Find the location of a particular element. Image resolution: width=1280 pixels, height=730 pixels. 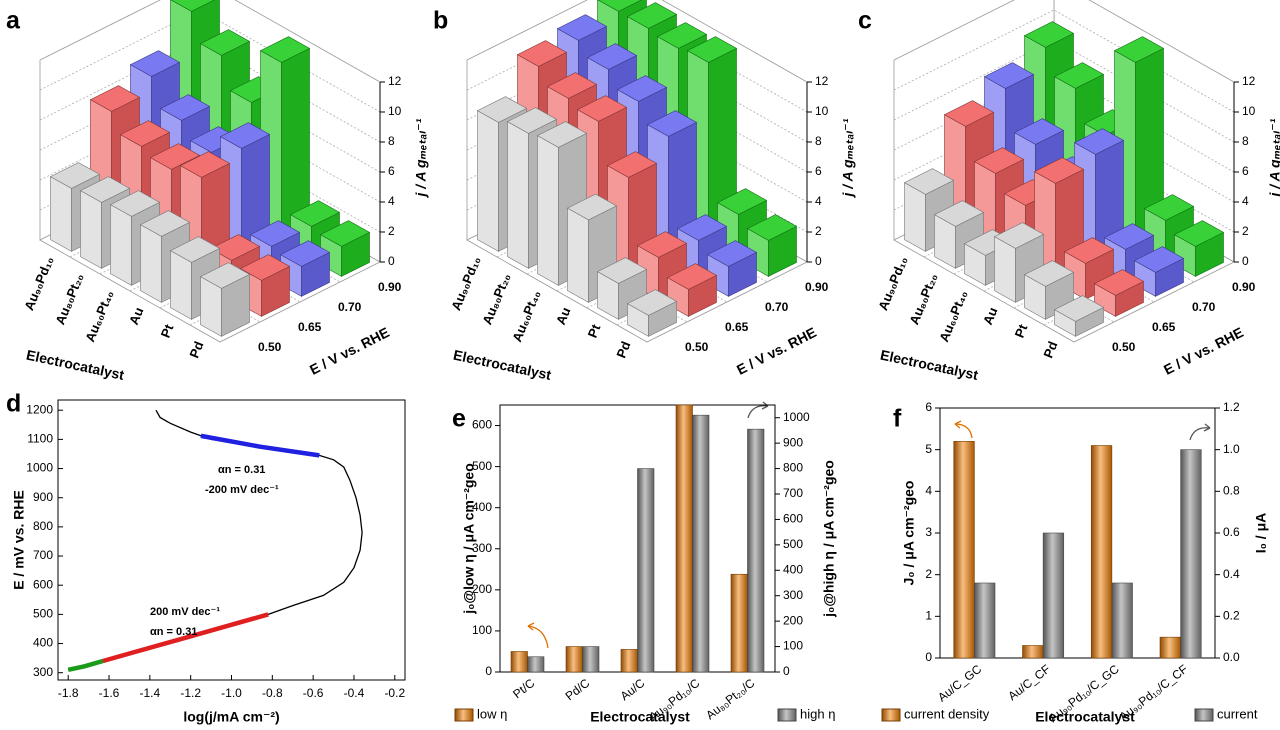

y-tick-label: 300 is located at coordinates (482, 548).